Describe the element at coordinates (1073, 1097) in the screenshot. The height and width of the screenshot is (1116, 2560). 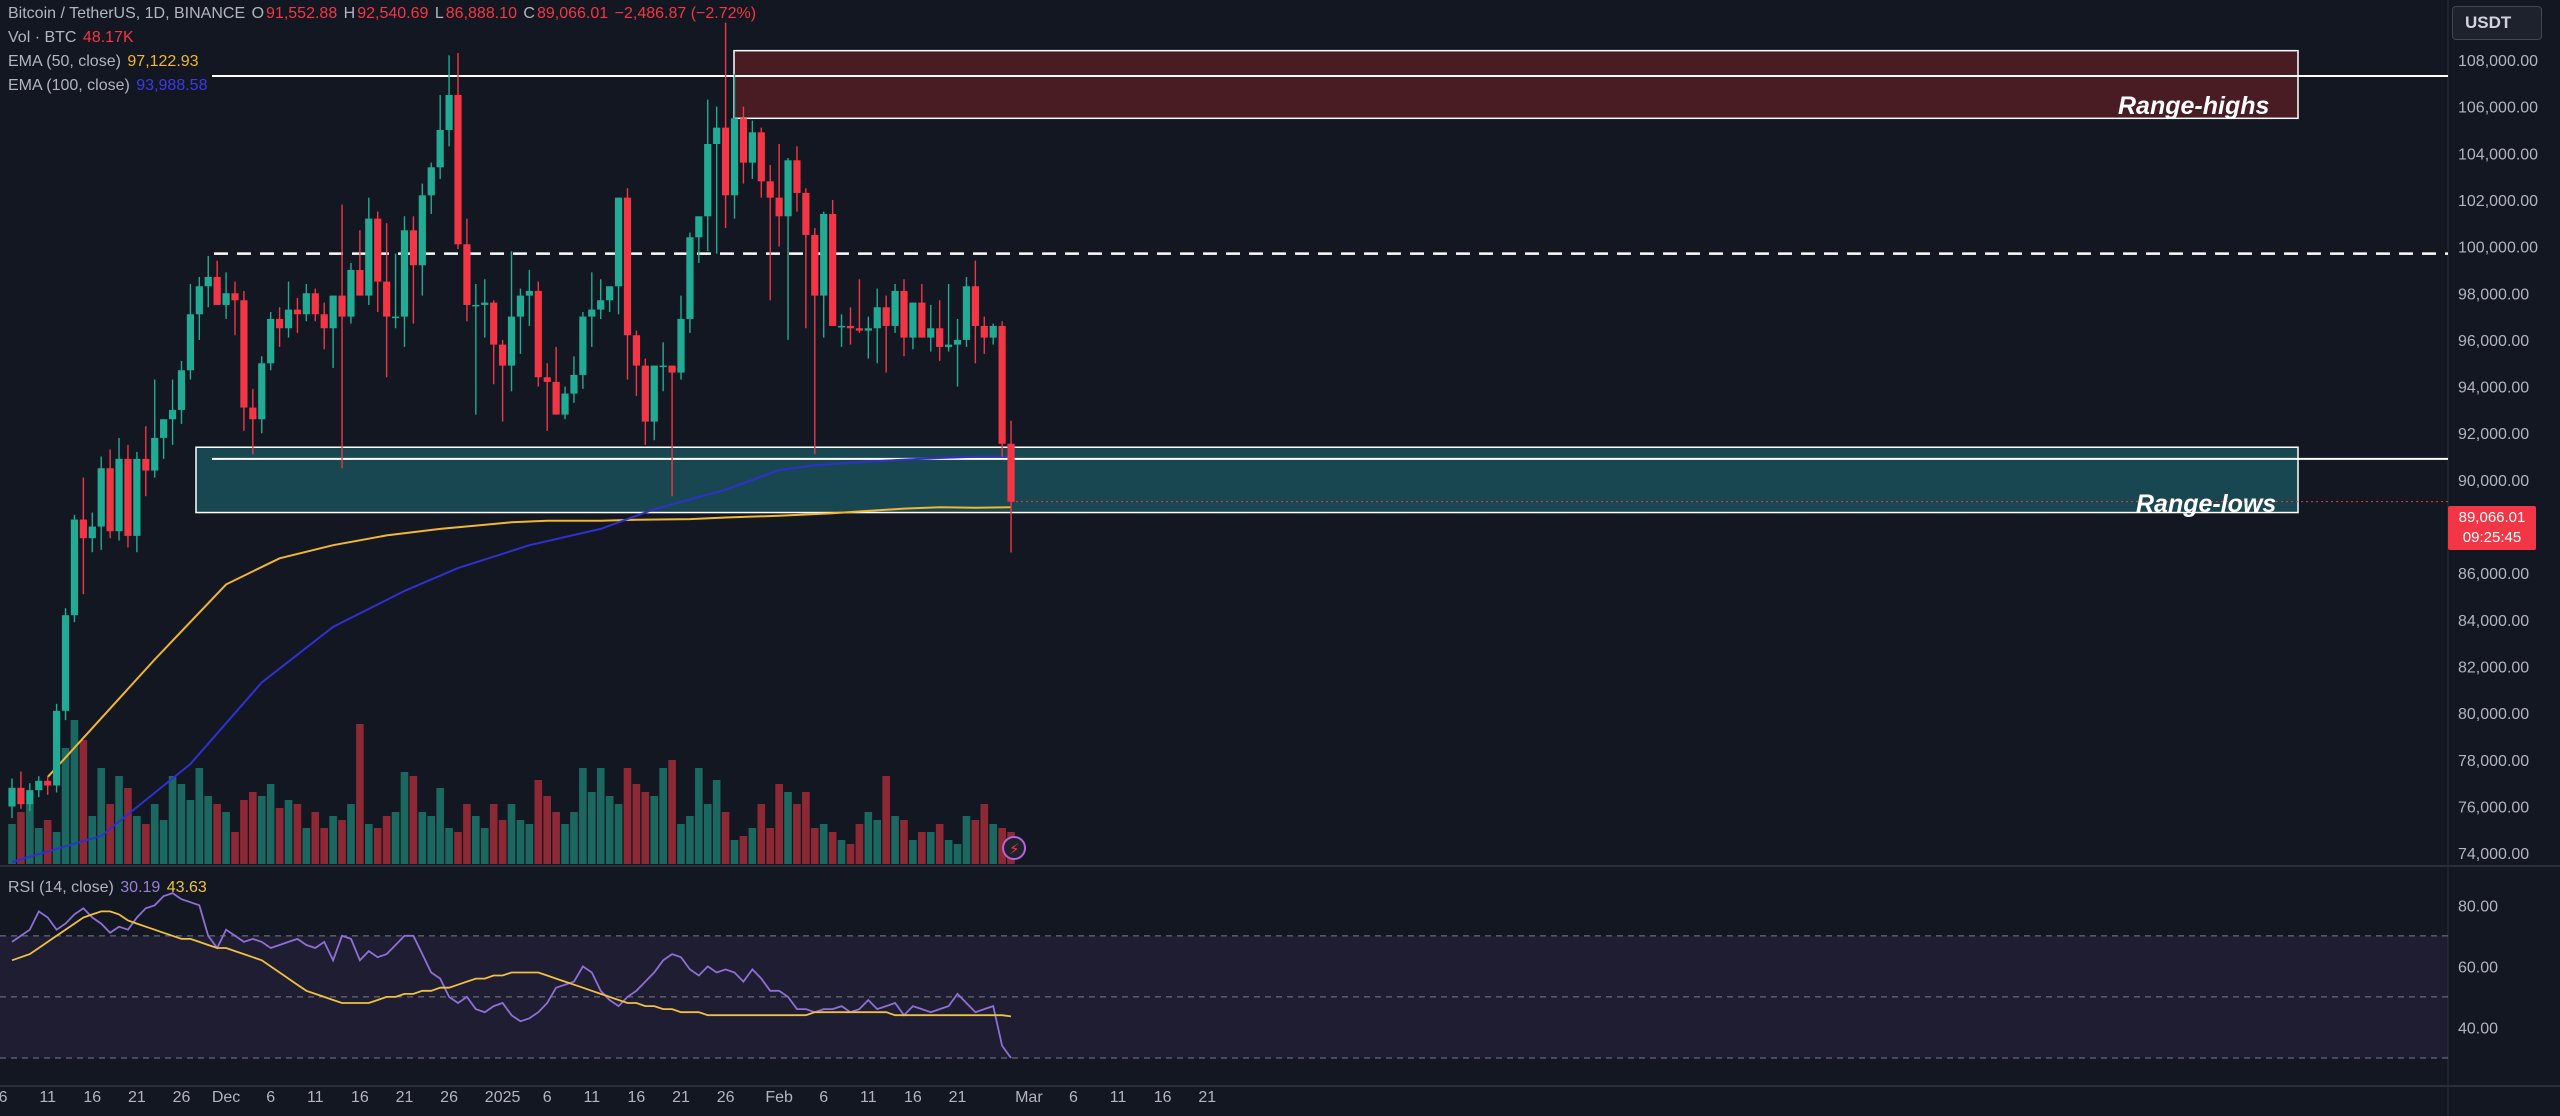
I see `time-axis-label: 6` at that location.